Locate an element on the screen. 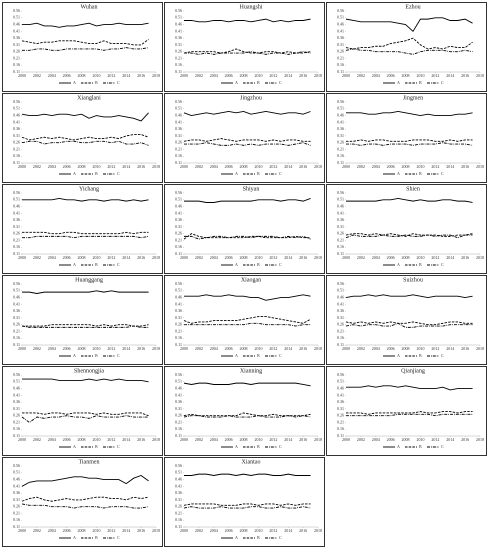  x-tick-label: 2018 is located at coordinates (156, 530).